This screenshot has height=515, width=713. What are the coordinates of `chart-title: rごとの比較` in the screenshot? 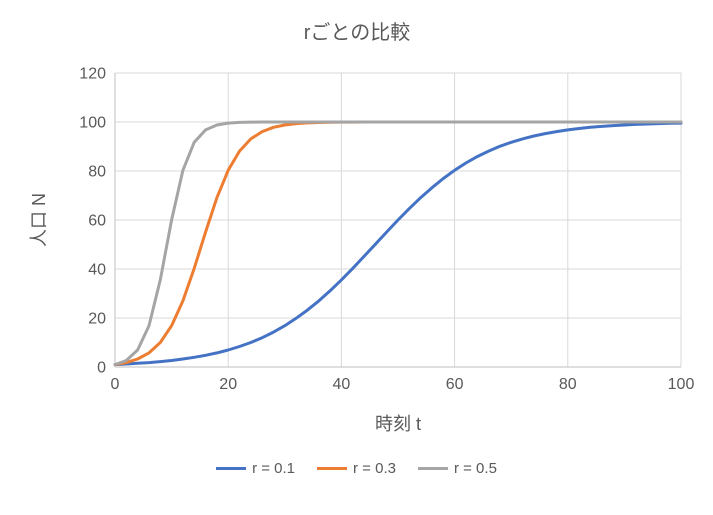 It's located at (357, 33).